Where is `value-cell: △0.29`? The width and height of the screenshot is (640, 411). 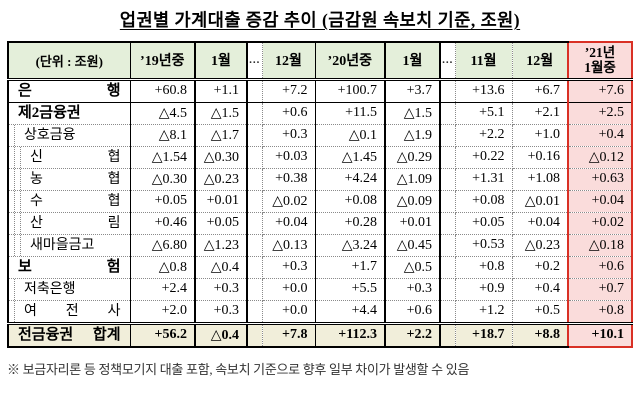 value-cell: △0.29 is located at coordinates (412, 157).